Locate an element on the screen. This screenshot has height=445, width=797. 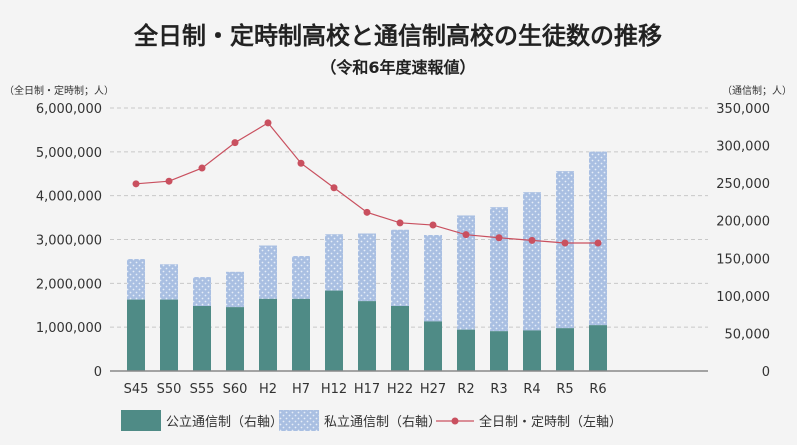
bar-public-H27 is located at coordinates (433, 346).